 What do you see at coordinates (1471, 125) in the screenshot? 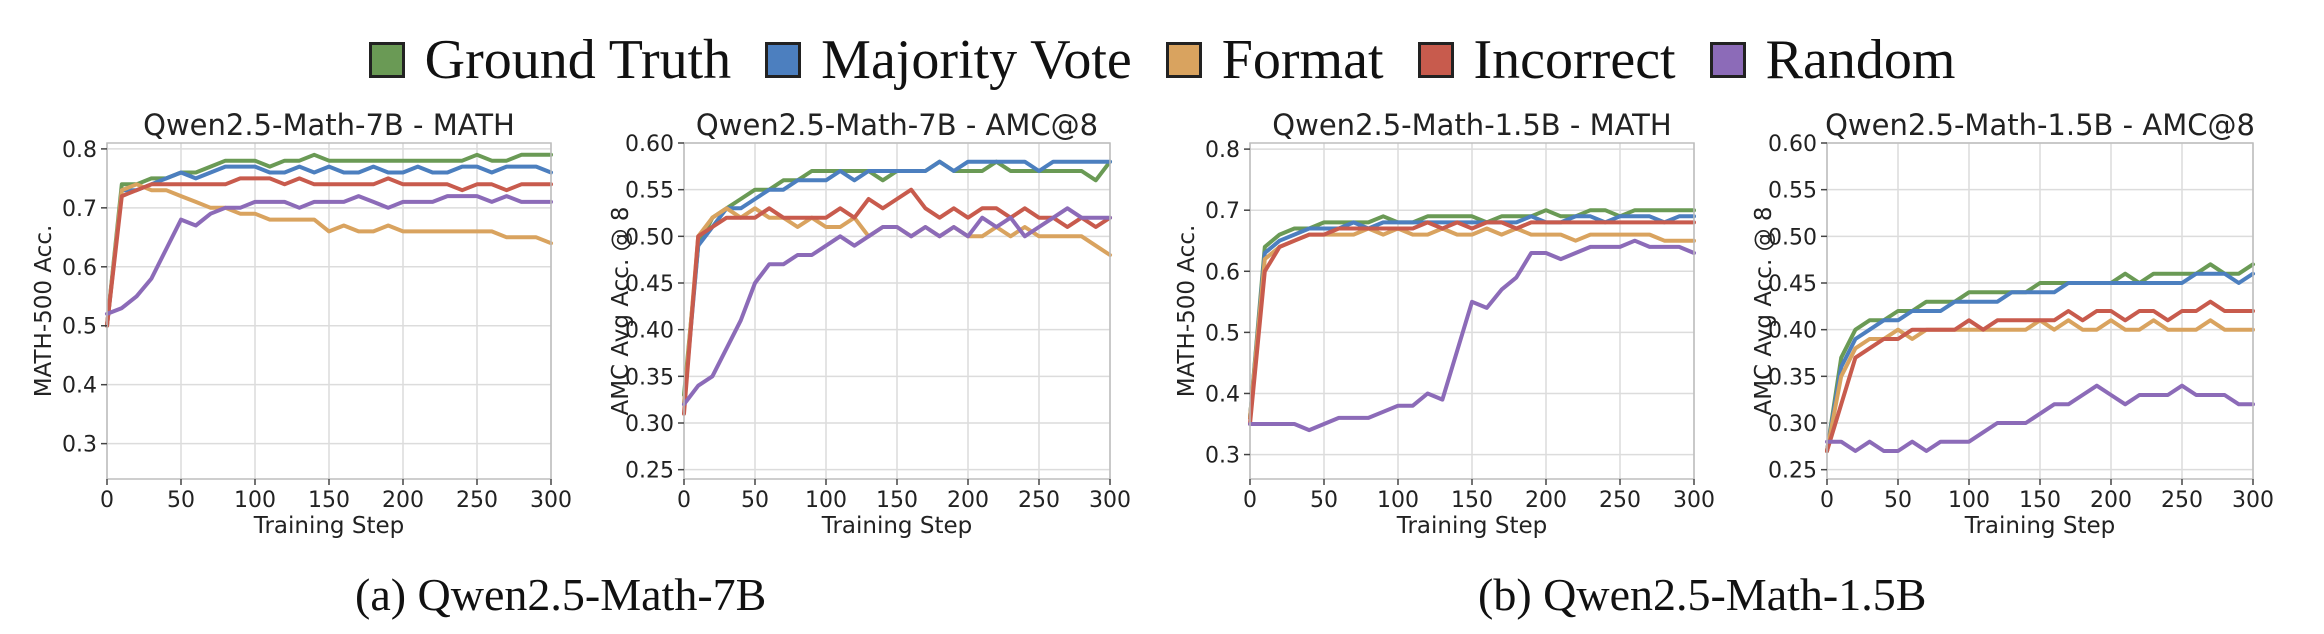
I see `panel-title: Qwen2.5-Math-1.5B - MATH` at bounding box center [1471, 125].